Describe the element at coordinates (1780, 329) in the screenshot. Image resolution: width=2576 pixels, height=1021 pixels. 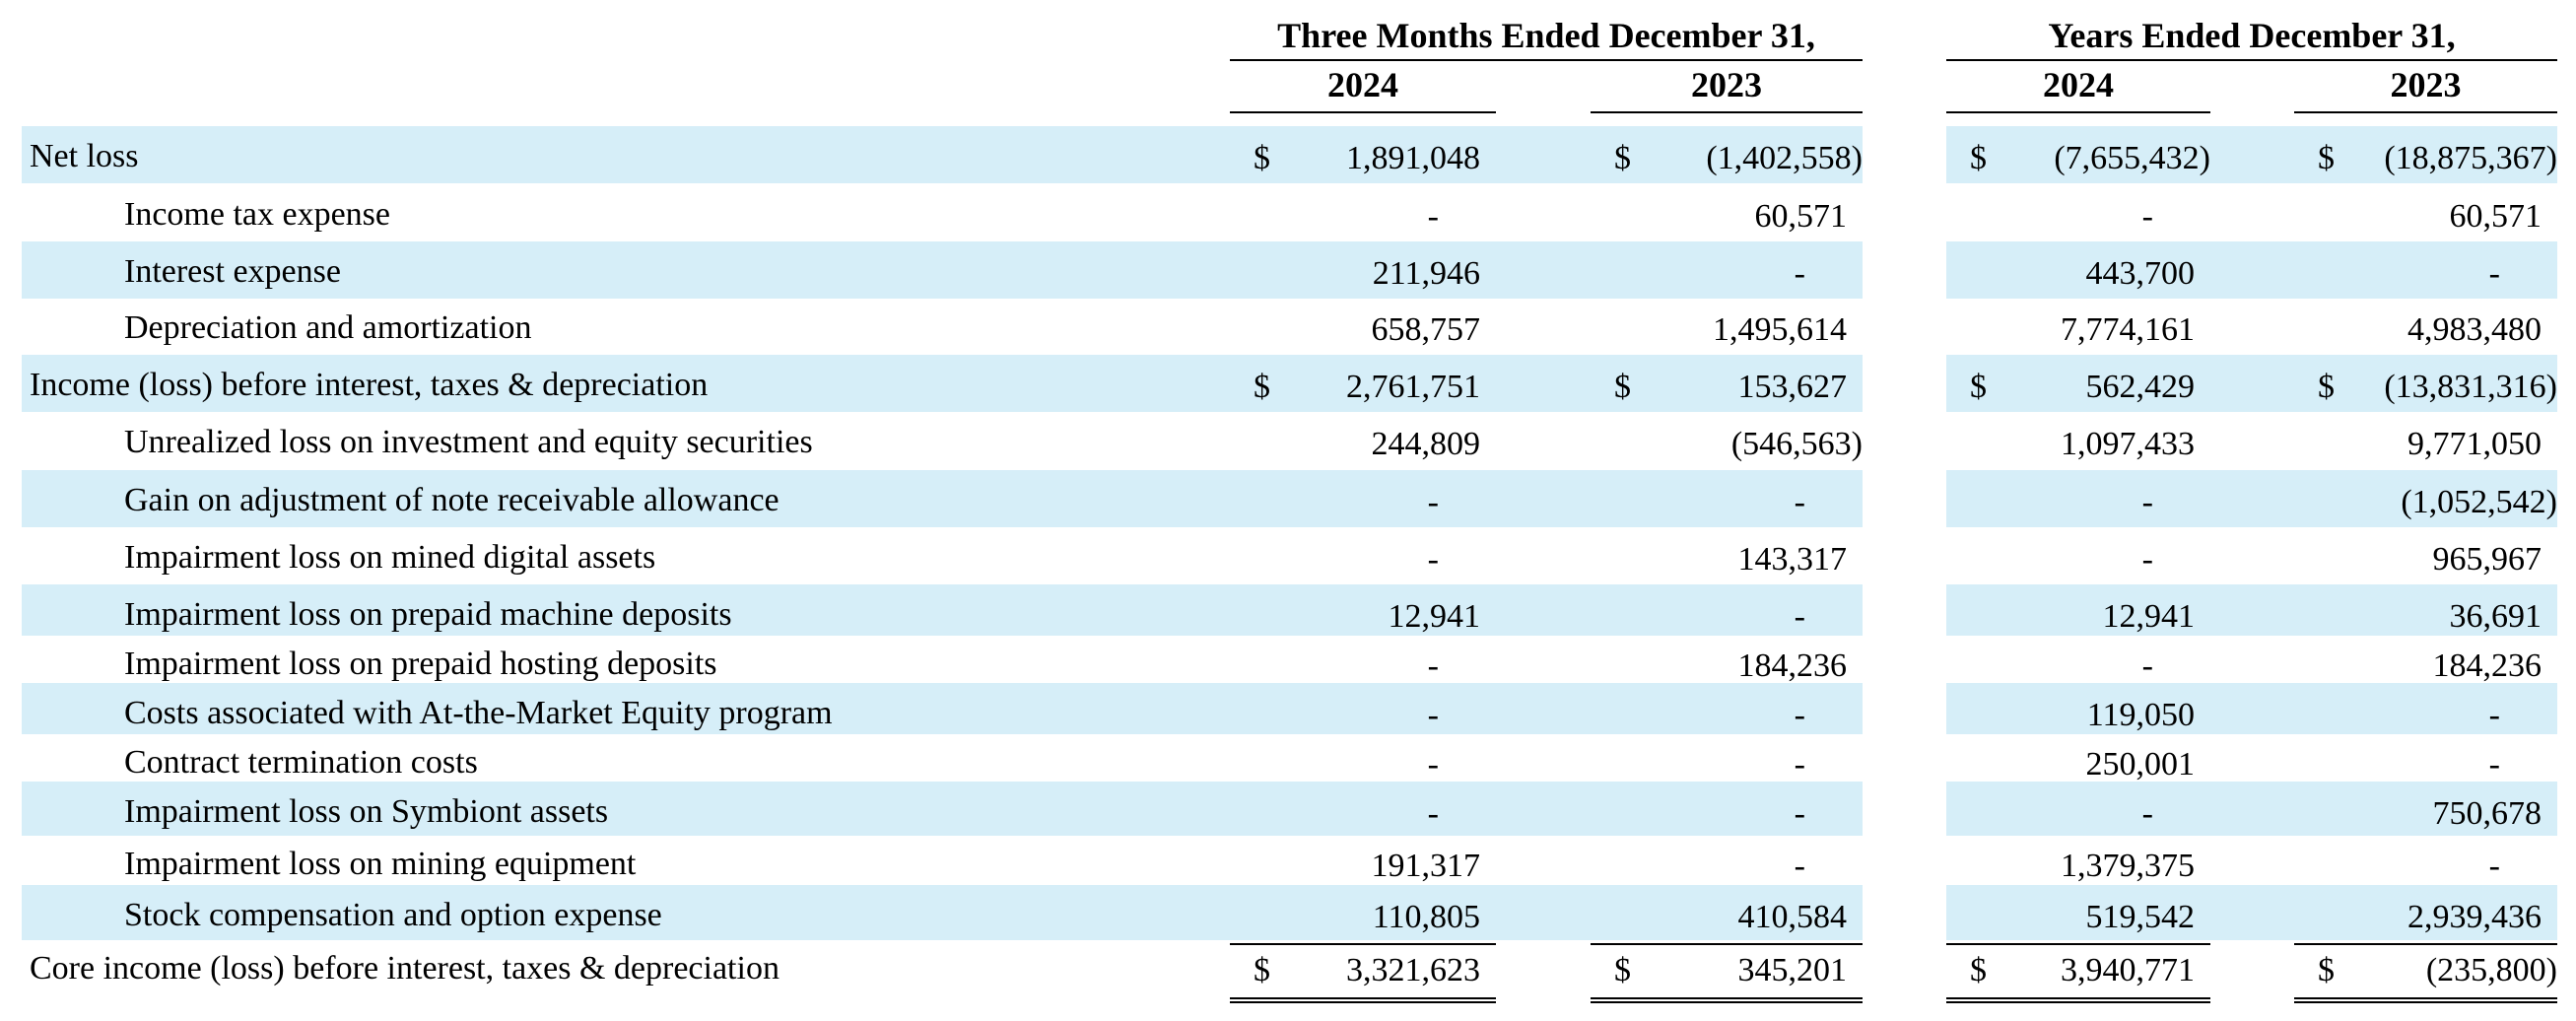
I see `cell-value: 1,495,614` at that location.